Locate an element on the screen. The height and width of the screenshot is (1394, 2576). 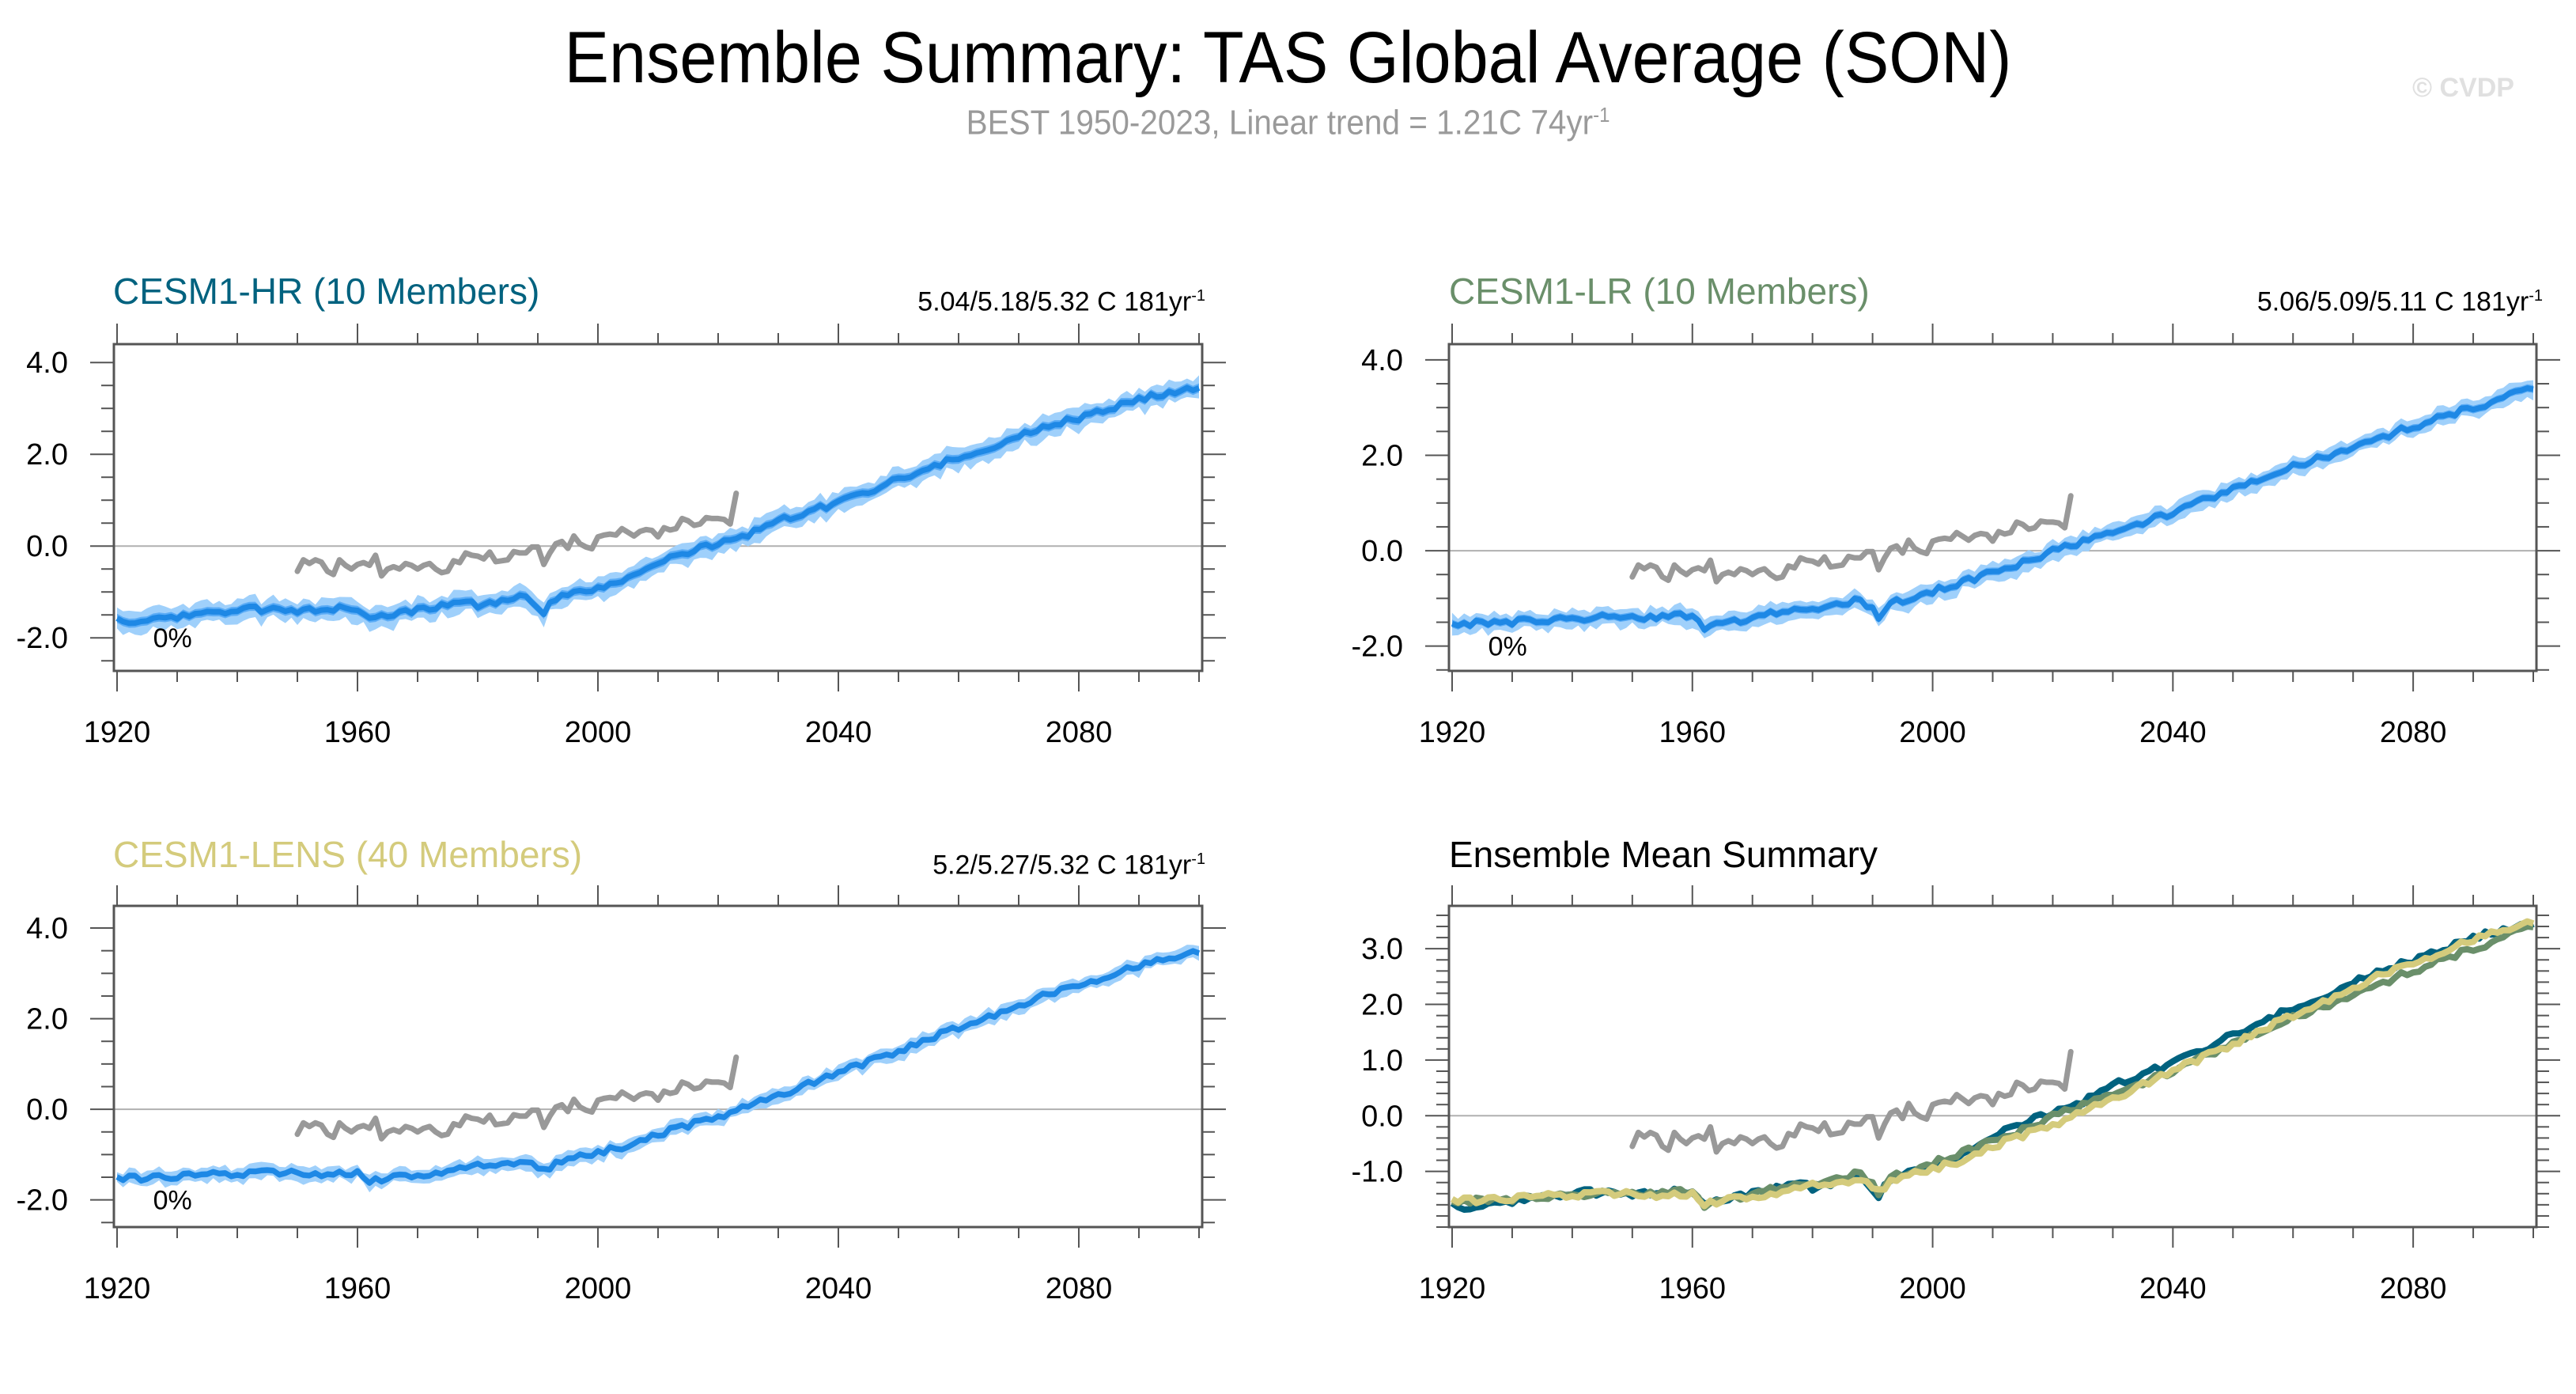
plot-area-ensmean is located at coordinates (1993, 1065).